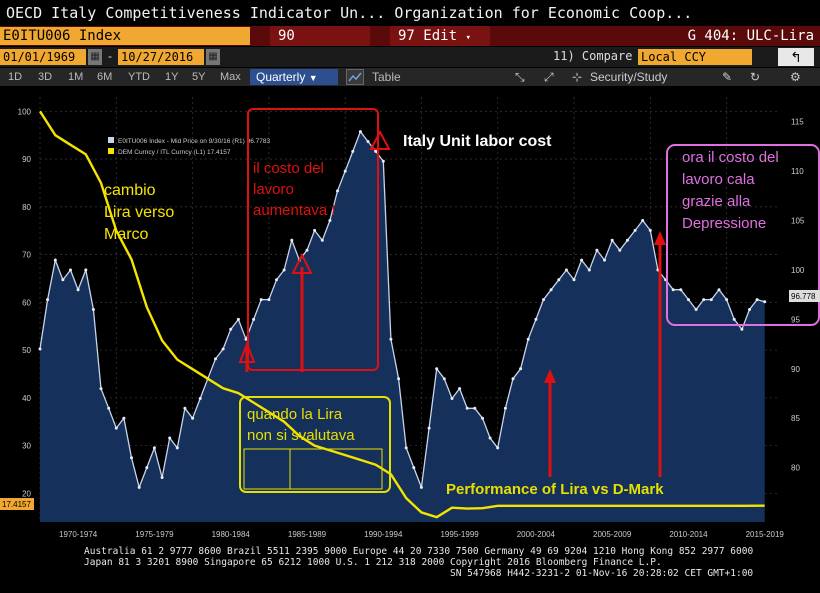 This screenshot has width=820, height=593. What do you see at coordinates (804, 296) in the screenshot?
I see `last-value-right: 96.778` at bounding box center [804, 296].